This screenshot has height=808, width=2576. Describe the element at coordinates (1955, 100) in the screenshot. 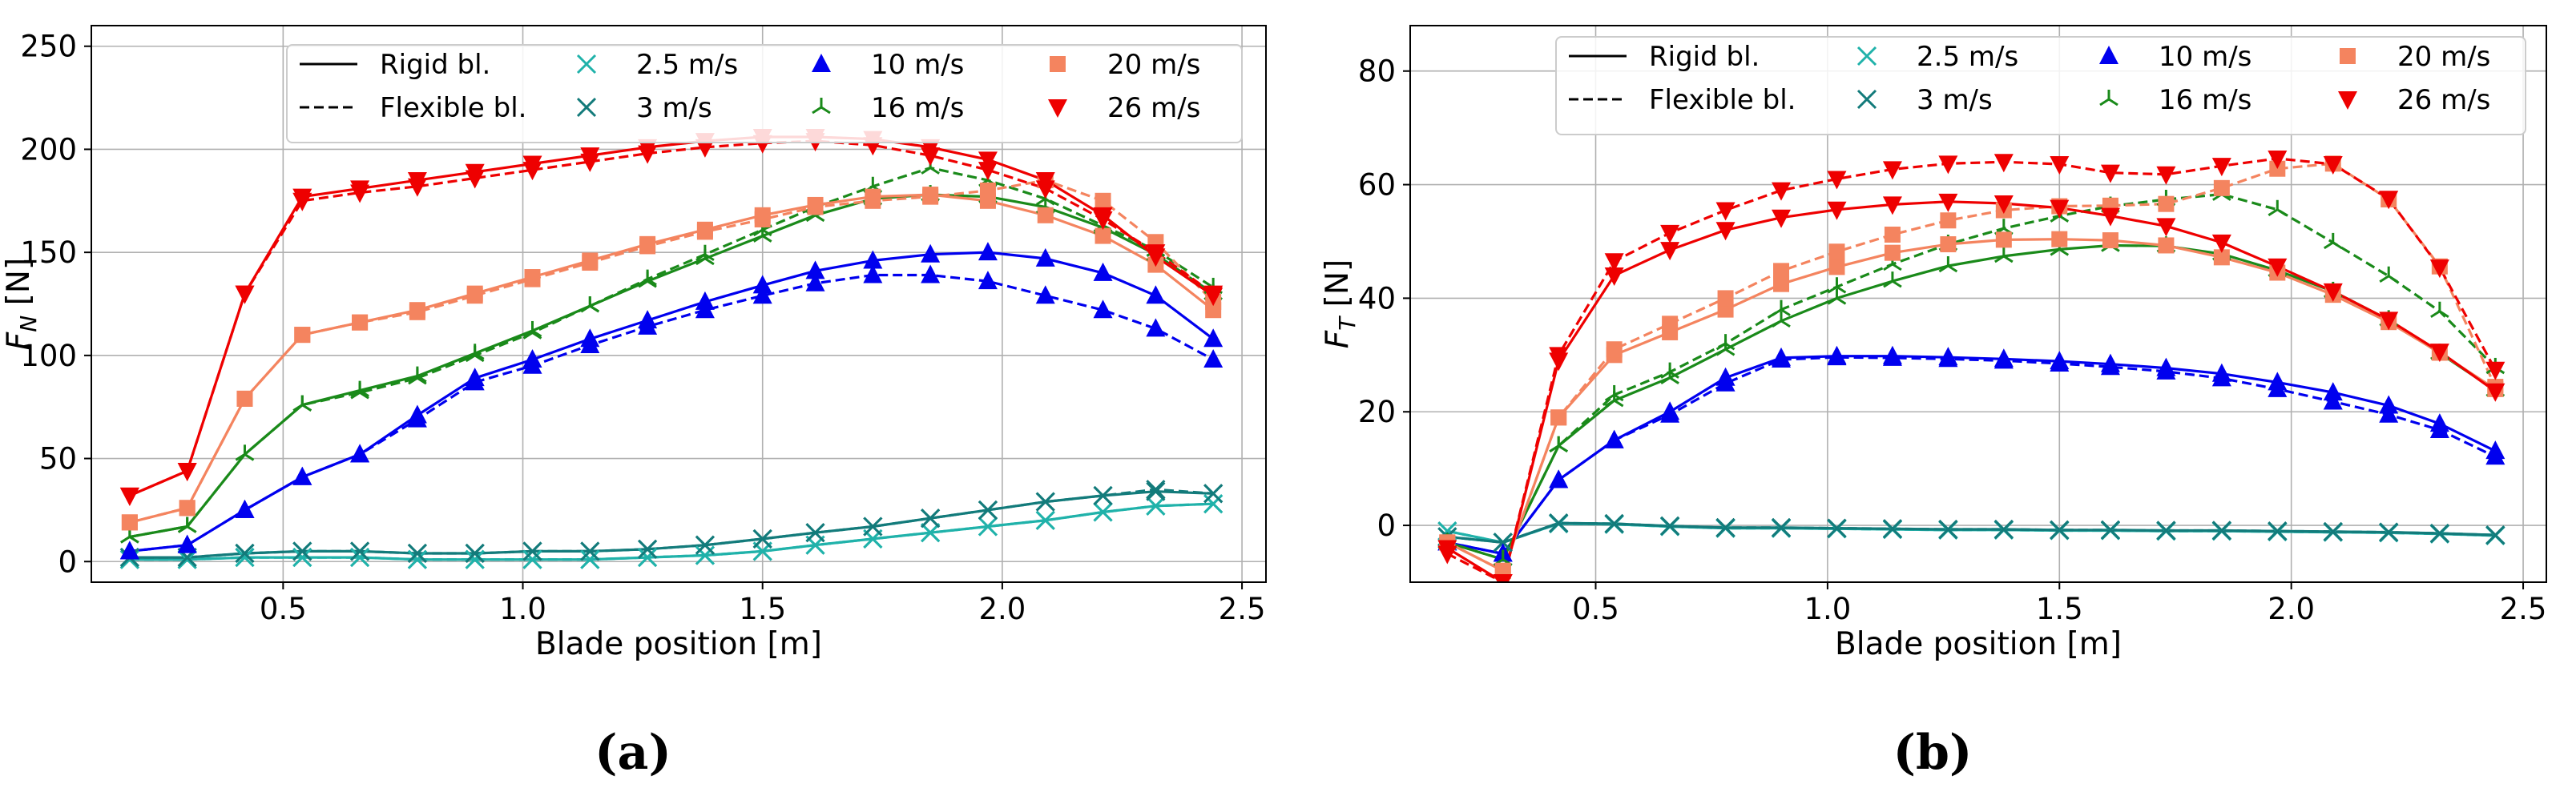

I see `legend-label: 3 m/s` at that location.